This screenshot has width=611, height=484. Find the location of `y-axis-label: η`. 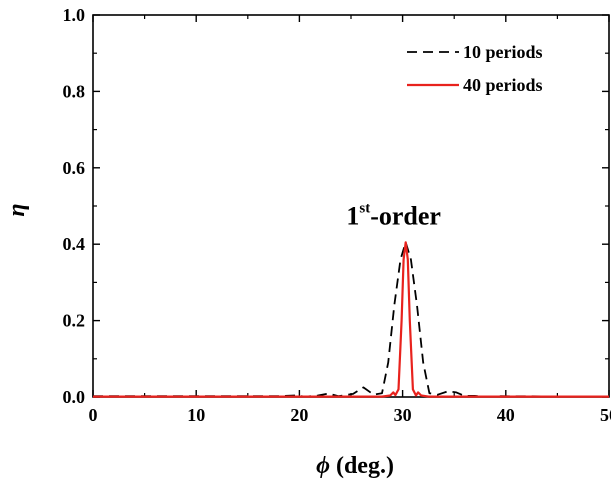

y-axis-label: η is located at coordinates (17, 209).